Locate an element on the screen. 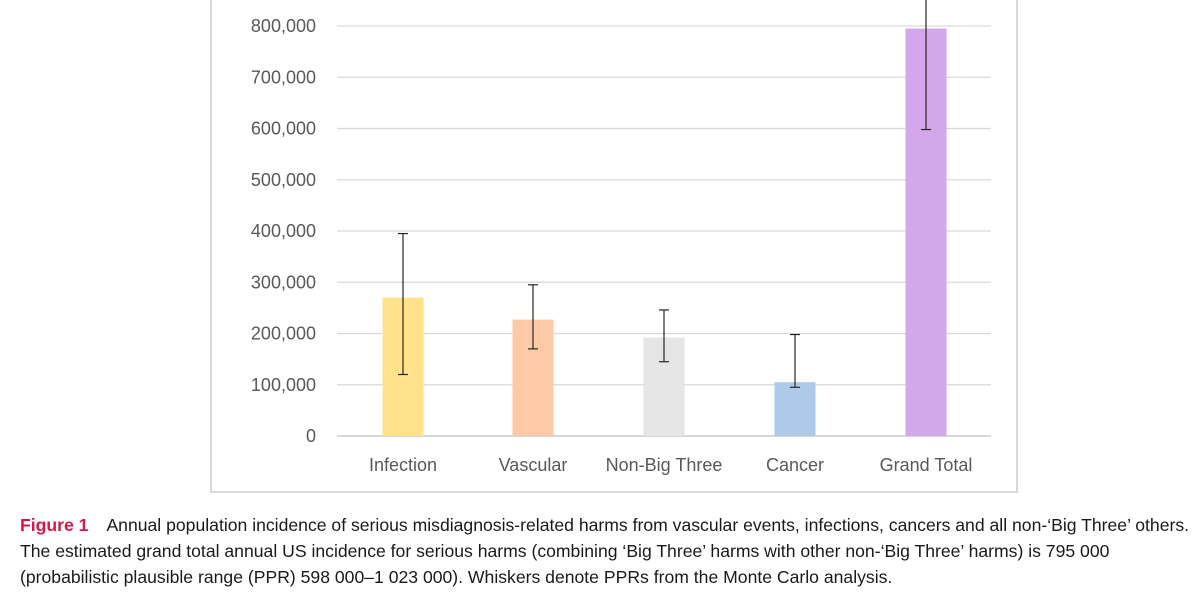  x-category-label: Vascular is located at coordinates (533, 465).